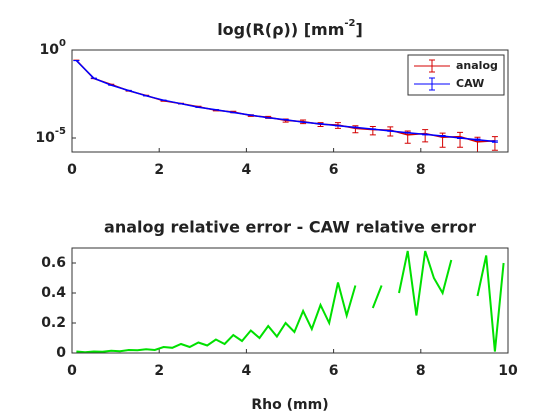 This screenshot has height=420, width=560. Describe the element at coordinates (53, 263) in the screenshot. I see `y-tick-label: 0.6` at that location.